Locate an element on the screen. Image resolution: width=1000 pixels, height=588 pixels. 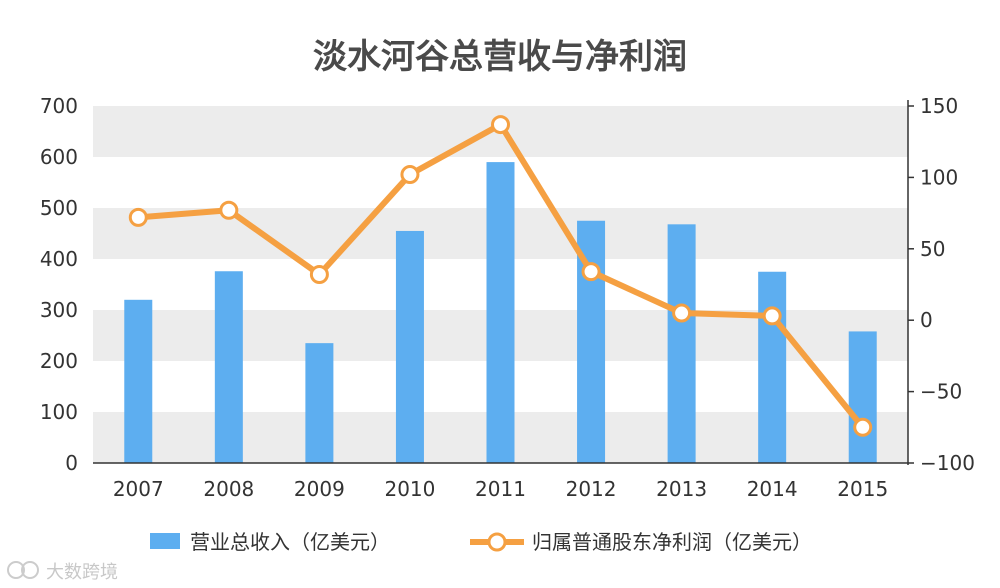
y-left-tick-label: 0 is located at coordinates (71, 463).